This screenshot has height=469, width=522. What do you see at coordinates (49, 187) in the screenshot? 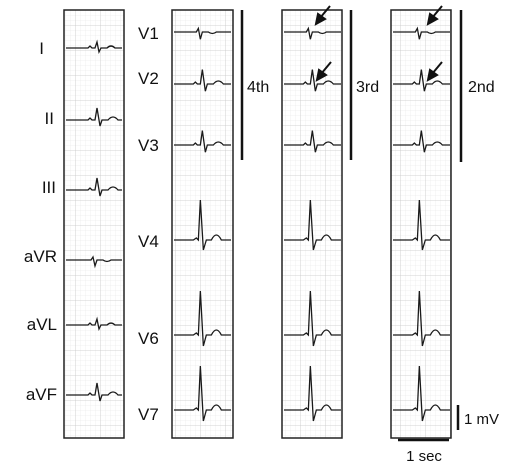
I see `lead-label-iii: III` at bounding box center [49, 187].